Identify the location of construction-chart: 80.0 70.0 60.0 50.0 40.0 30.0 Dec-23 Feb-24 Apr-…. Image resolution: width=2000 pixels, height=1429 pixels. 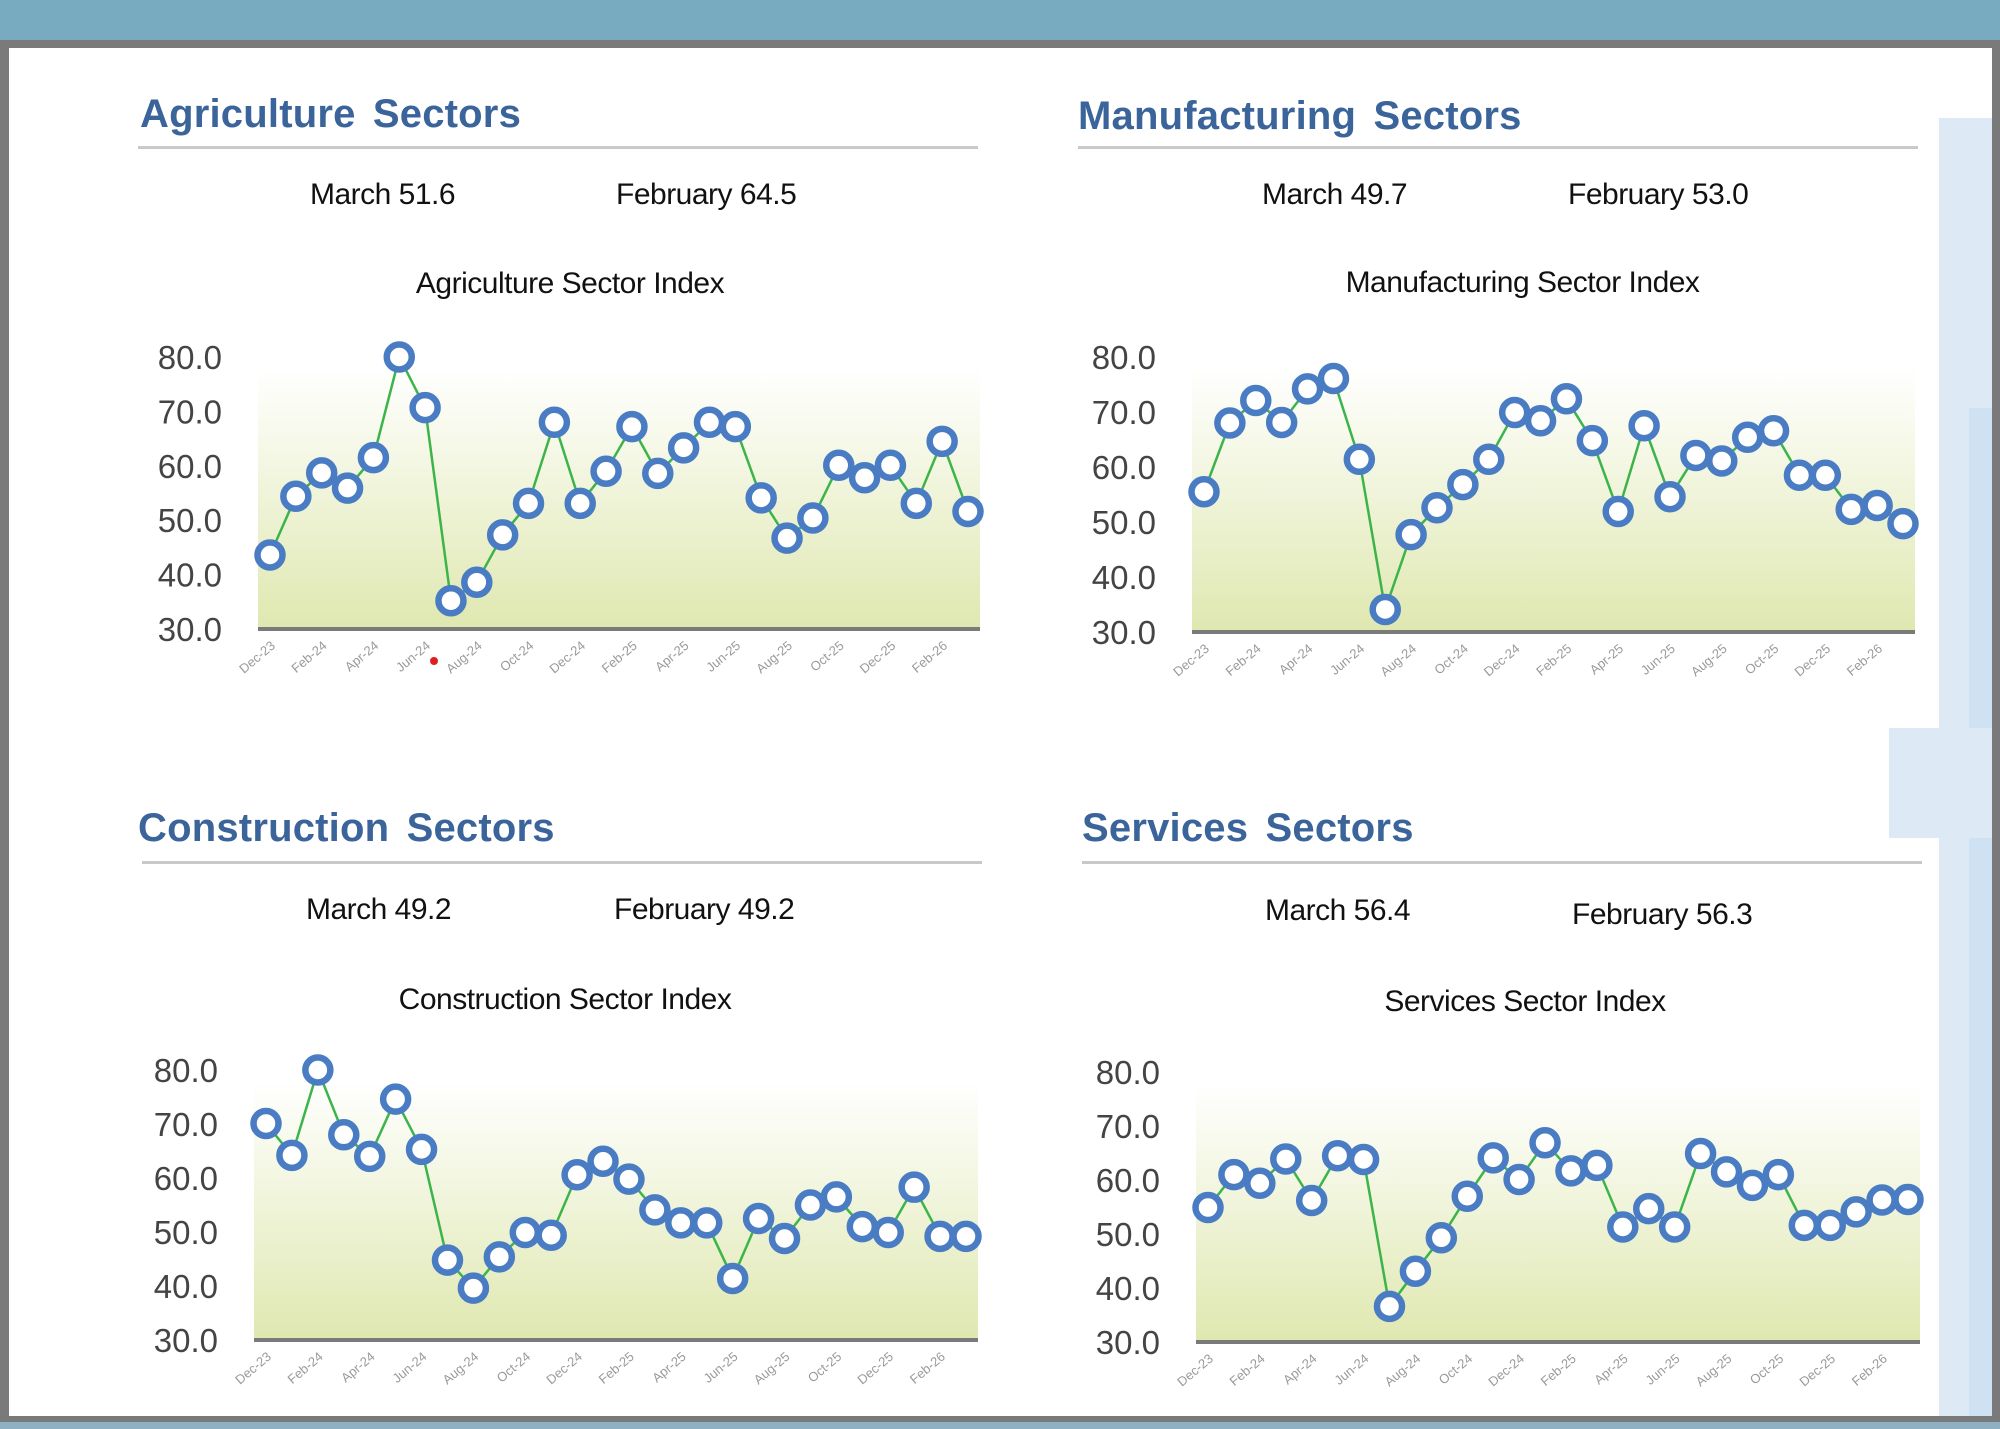
(568, 1219).